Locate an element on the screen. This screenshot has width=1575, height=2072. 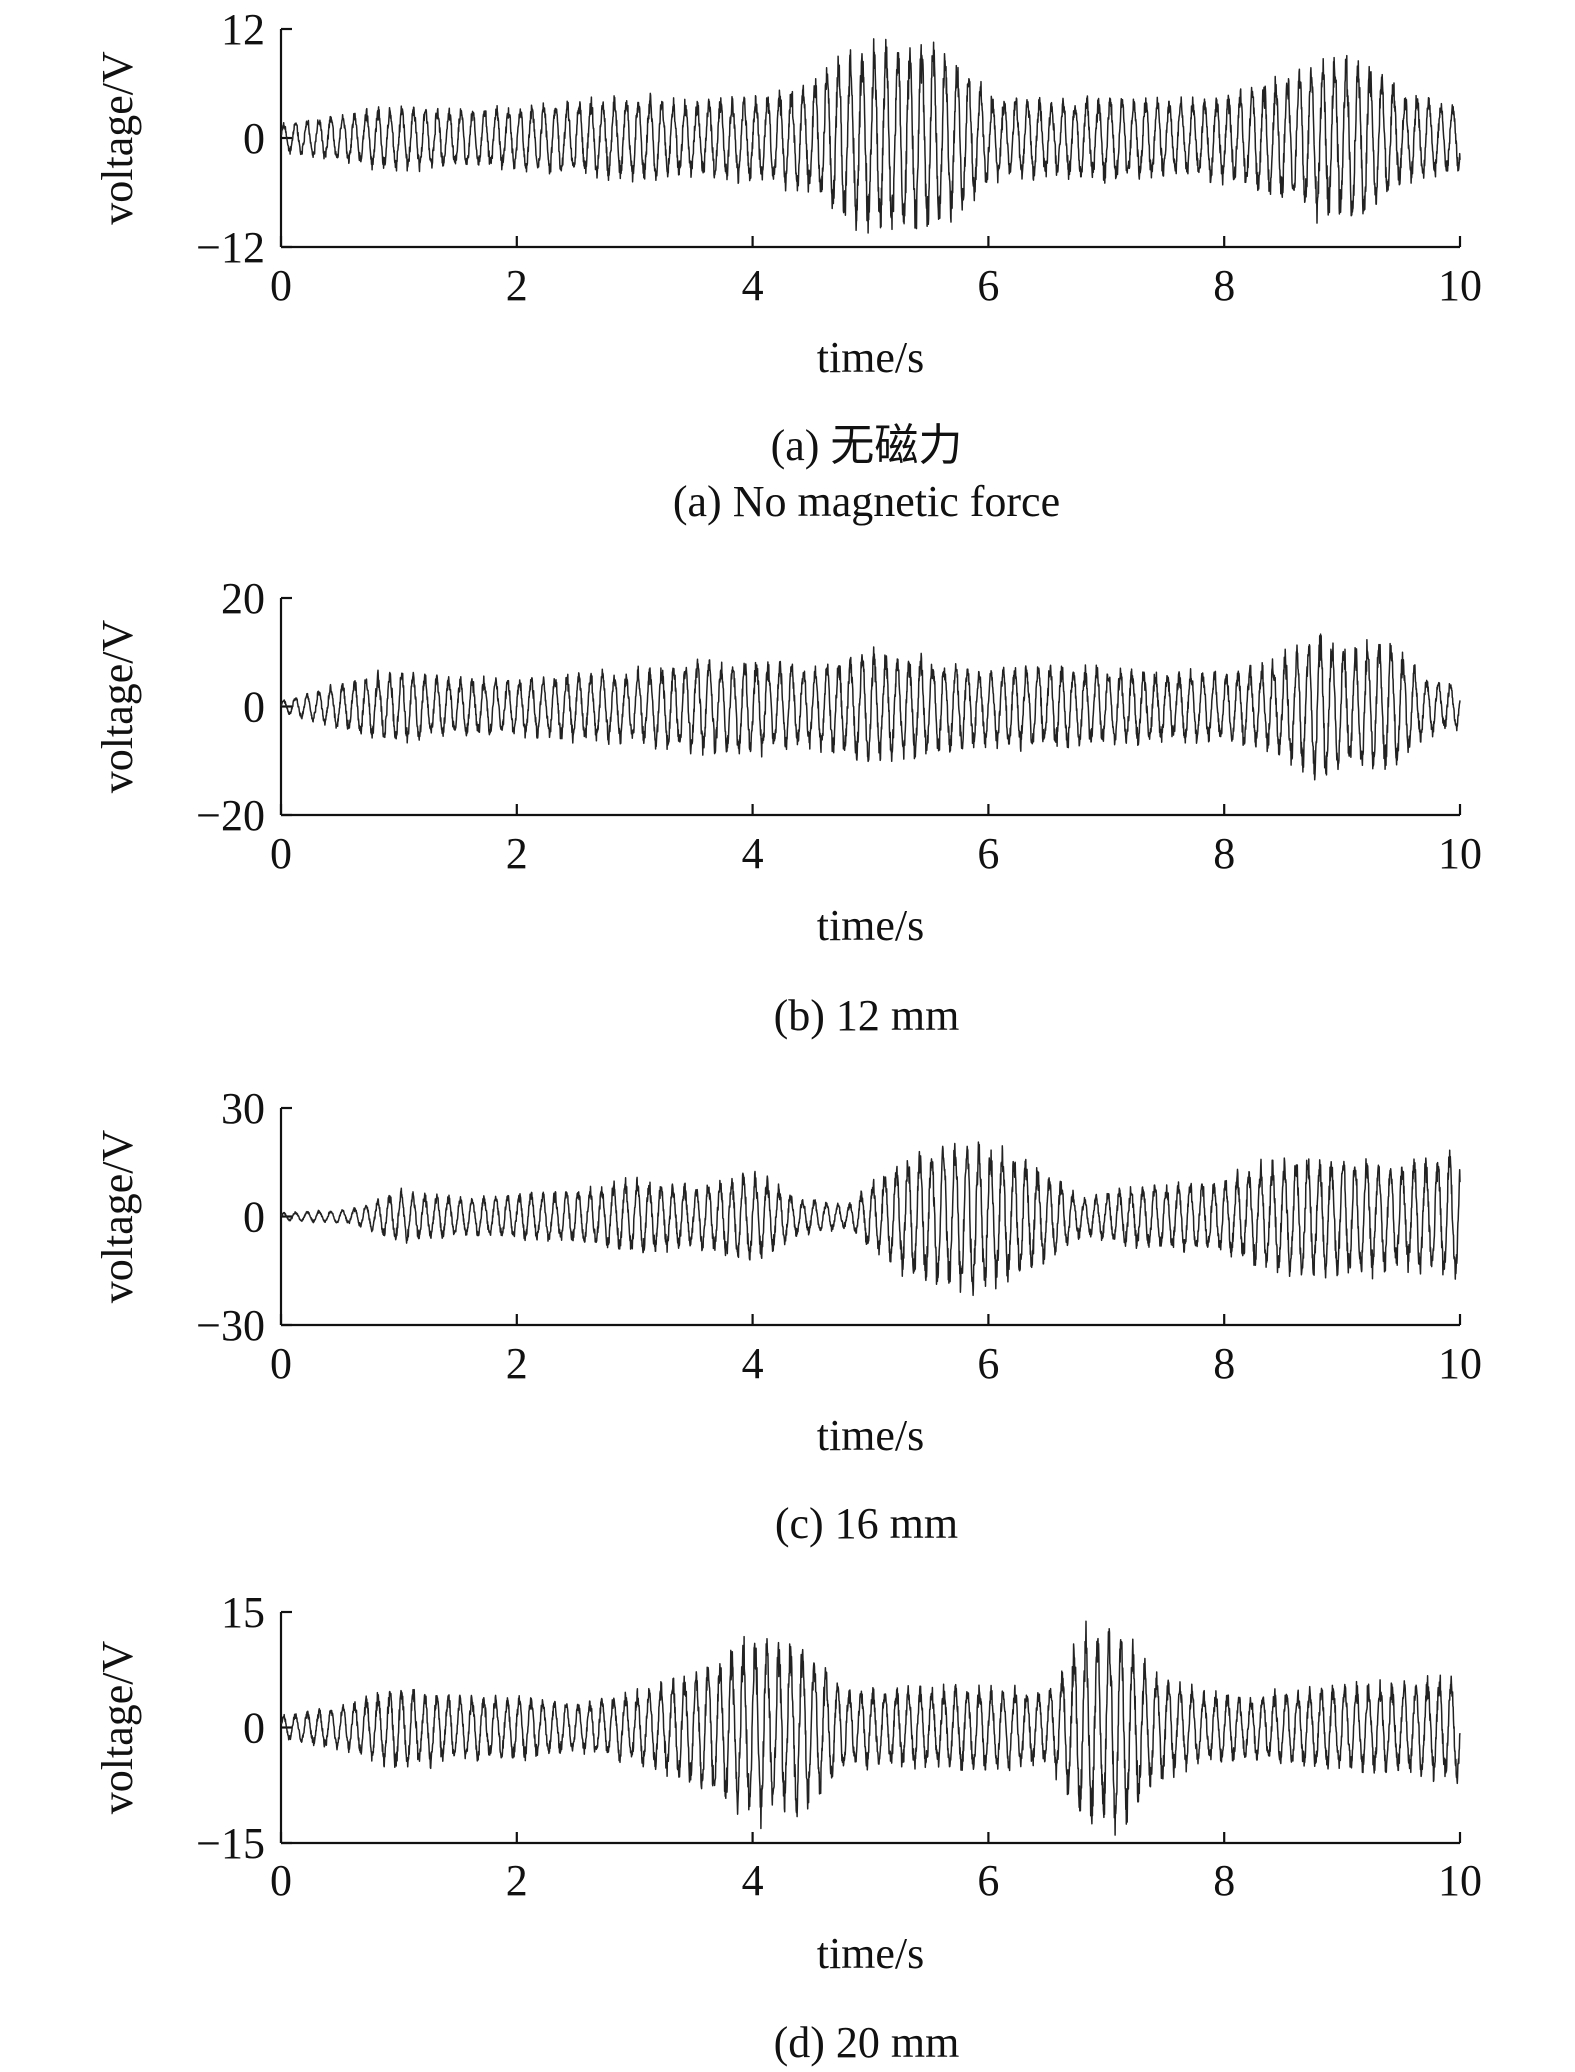
y-tick-label: −15 is located at coordinates (230, 1843).